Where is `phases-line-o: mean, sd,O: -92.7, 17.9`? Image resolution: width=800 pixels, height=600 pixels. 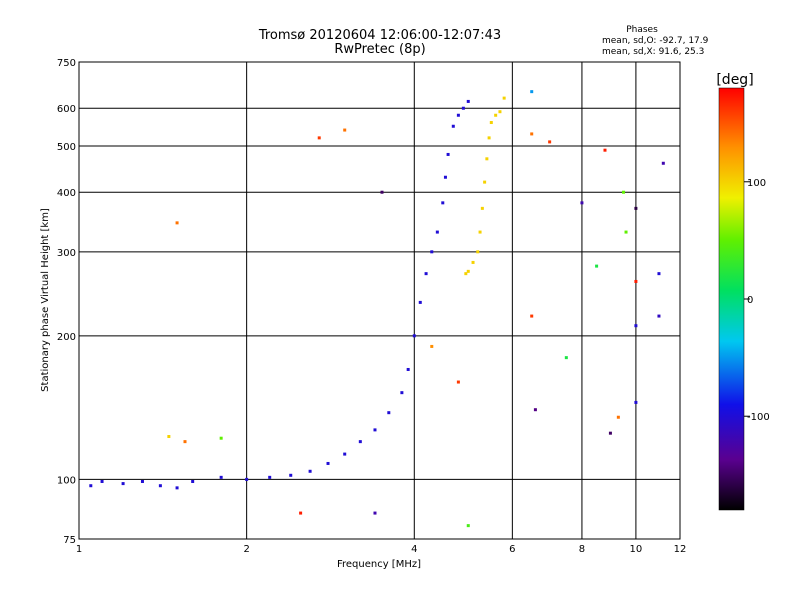 phases-line-o: mean, sd,O: -92.7, 17.9 is located at coordinates (655, 41).